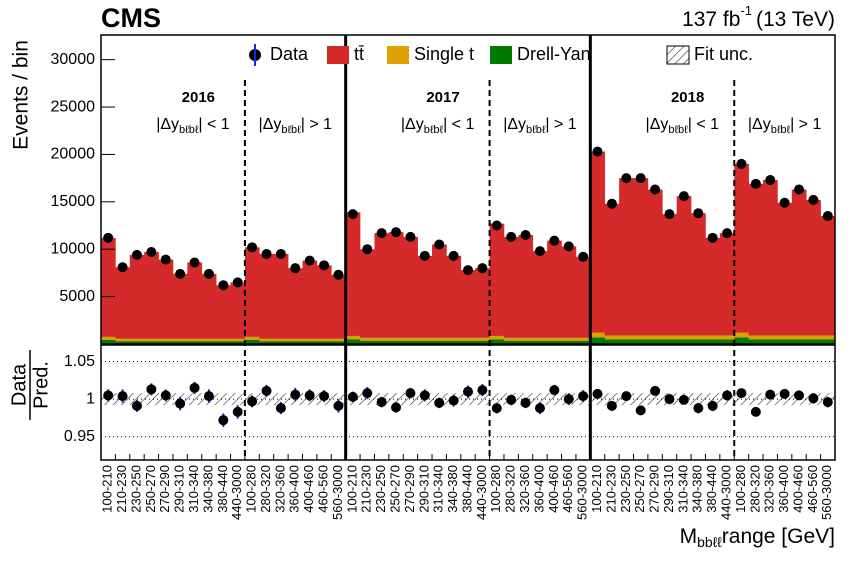  What do you see at coordinates (296, 126) in the screenshot?
I see `region-label: |Δybℓbℓ| > 1` at bounding box center [296, 126].